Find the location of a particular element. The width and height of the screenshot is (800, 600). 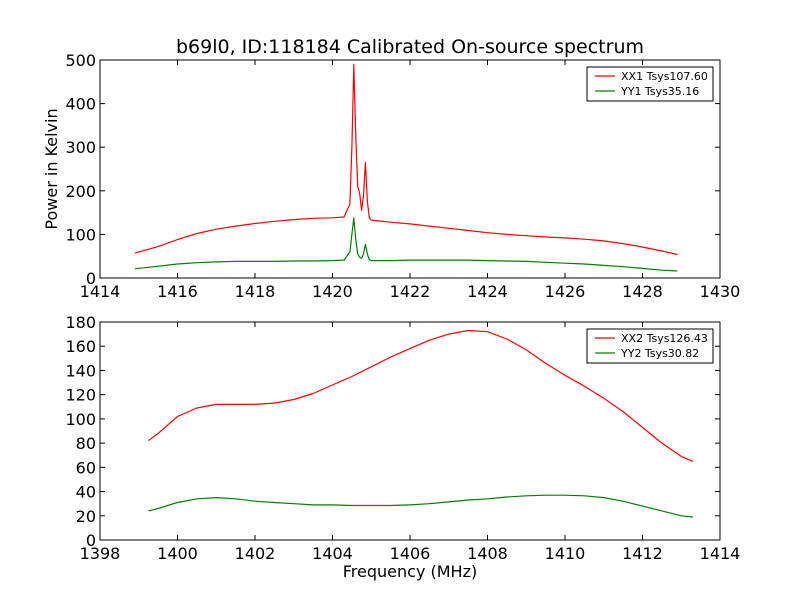

y-tick-label: 80 is located at coordinates (86, 443).